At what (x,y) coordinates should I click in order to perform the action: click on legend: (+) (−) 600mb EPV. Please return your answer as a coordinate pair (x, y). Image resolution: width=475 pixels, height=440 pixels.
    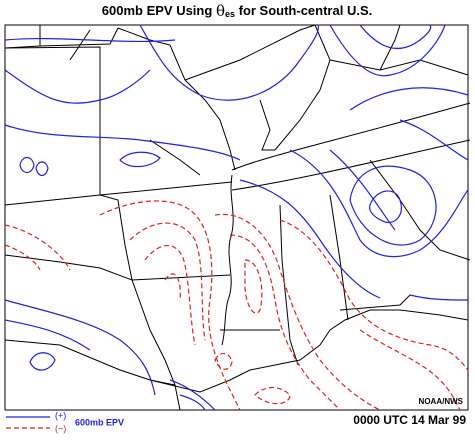
    Looking at the image, I should click on (65, 421).